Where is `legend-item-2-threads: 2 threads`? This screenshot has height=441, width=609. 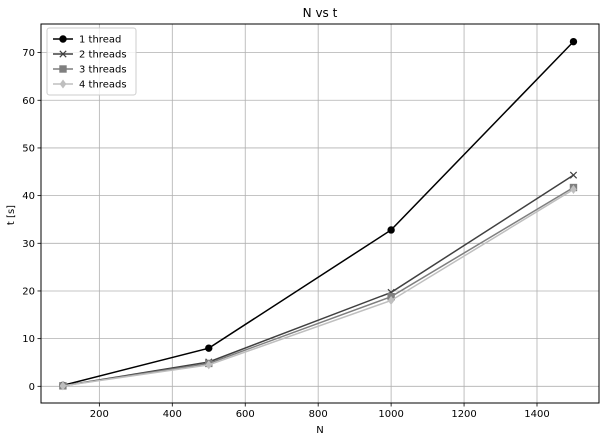 legend-item-2-threads: 2 threads is located at coordinates (90, 55).